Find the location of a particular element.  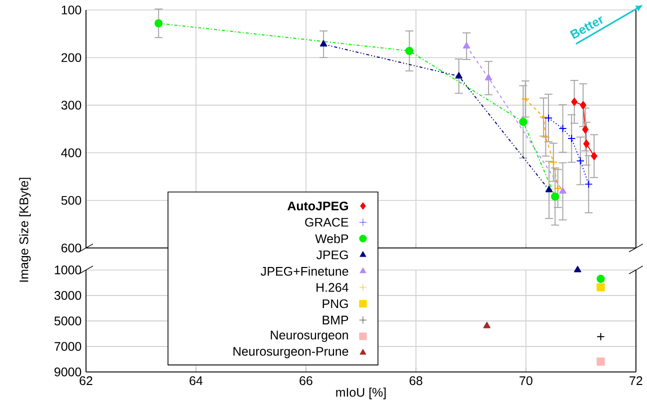

x-axis-title: mIoU [%] is located at coordinates (361, 394).